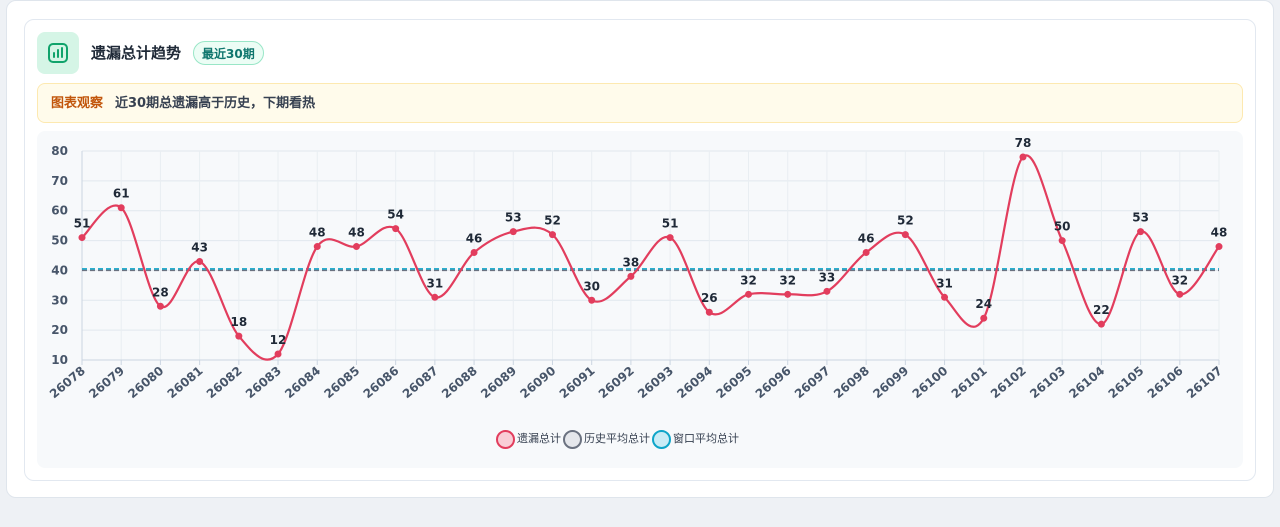 This screenshot has height=527, width=1280. Describe the element at coordinates (1086, 383) in the screenshot. I see `x-tick-label: 26104` at that location.